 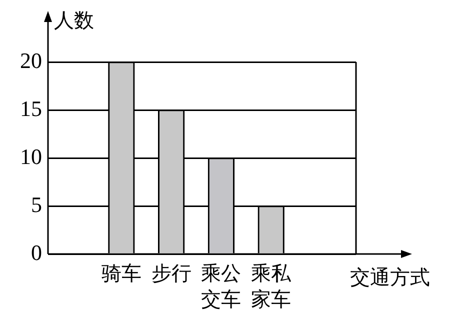 What do you see at coordinates (31, 156) in the screenshot?
I see `y-tick-label: 10` at bounding box center [31, 156].